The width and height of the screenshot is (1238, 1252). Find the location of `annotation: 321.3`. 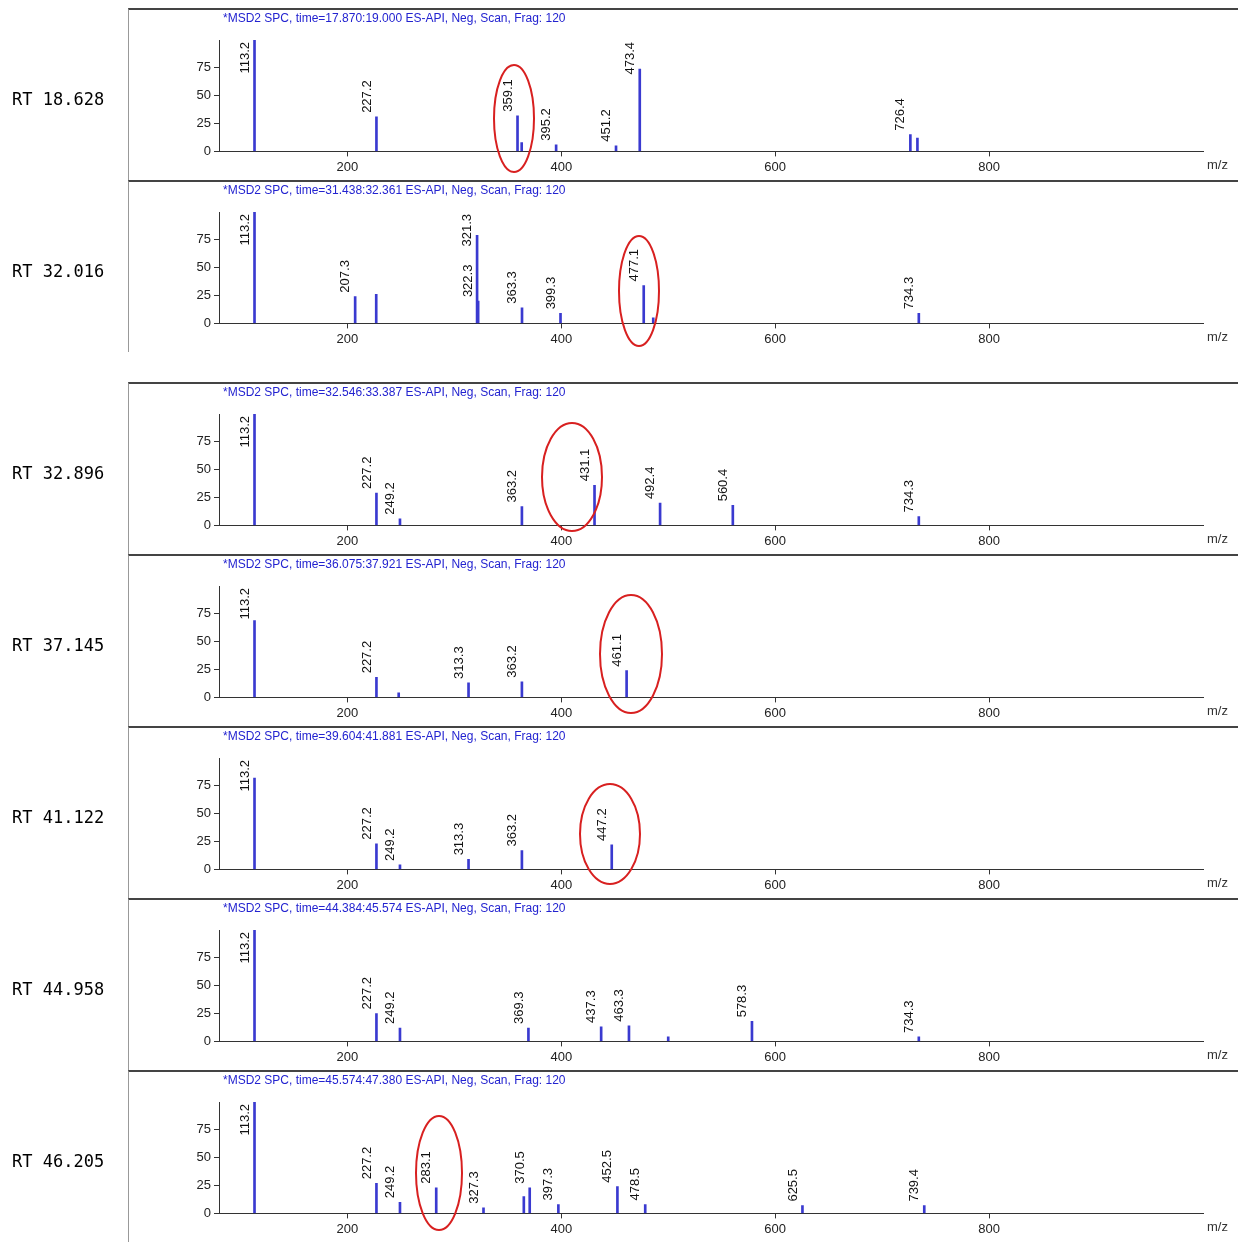

annotation: 321.3 is located at coordinates (467, 230).